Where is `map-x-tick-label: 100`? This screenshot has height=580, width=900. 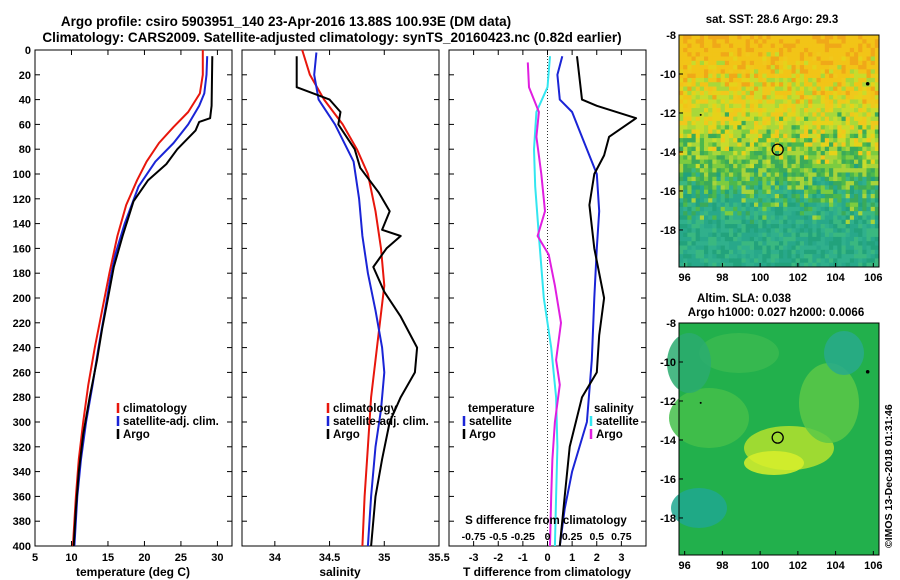
map-x-tick-label: 100 is located at coordinates (760, 278).